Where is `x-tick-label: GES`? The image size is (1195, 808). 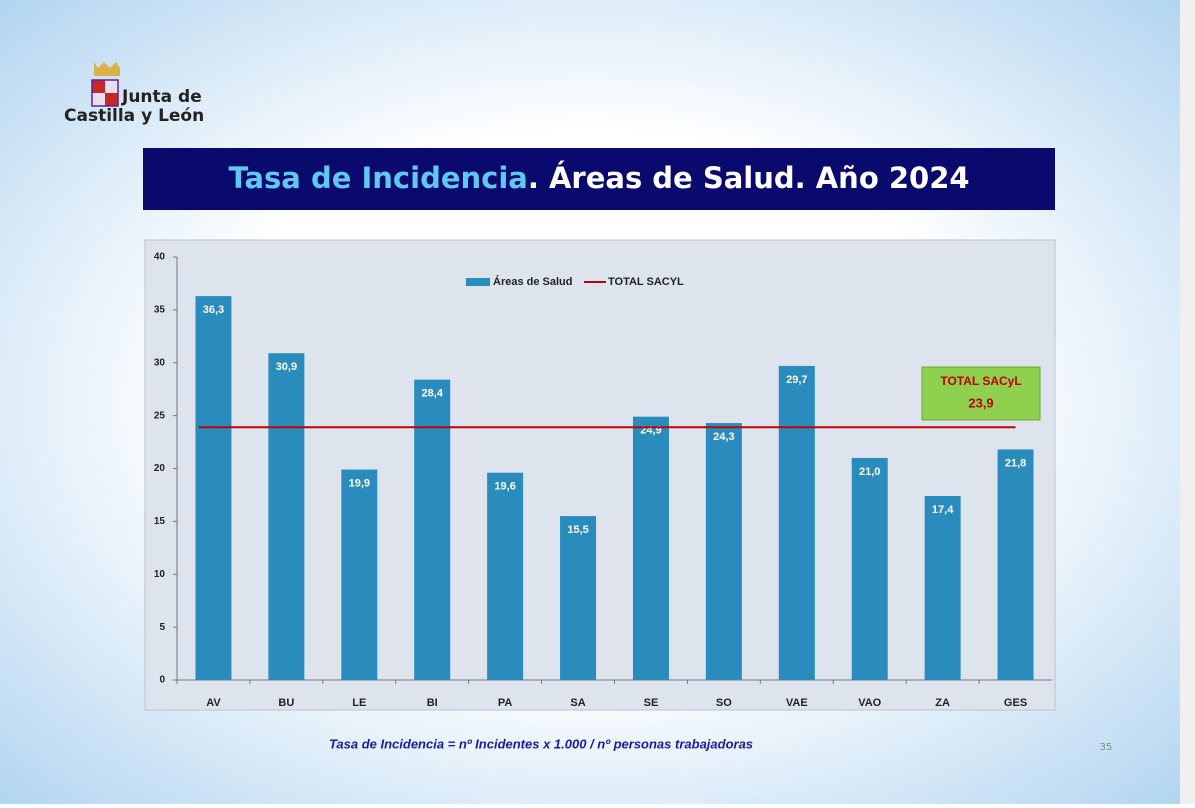 x-tick-label: GES is located at coordinates (1015, 703).